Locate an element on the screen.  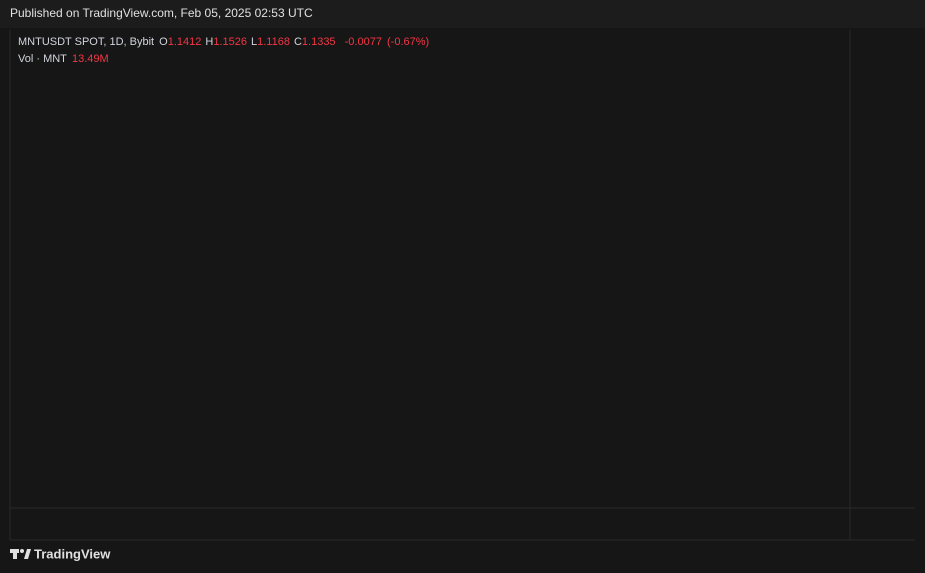
header-bar is located at coordinates (462, 14).